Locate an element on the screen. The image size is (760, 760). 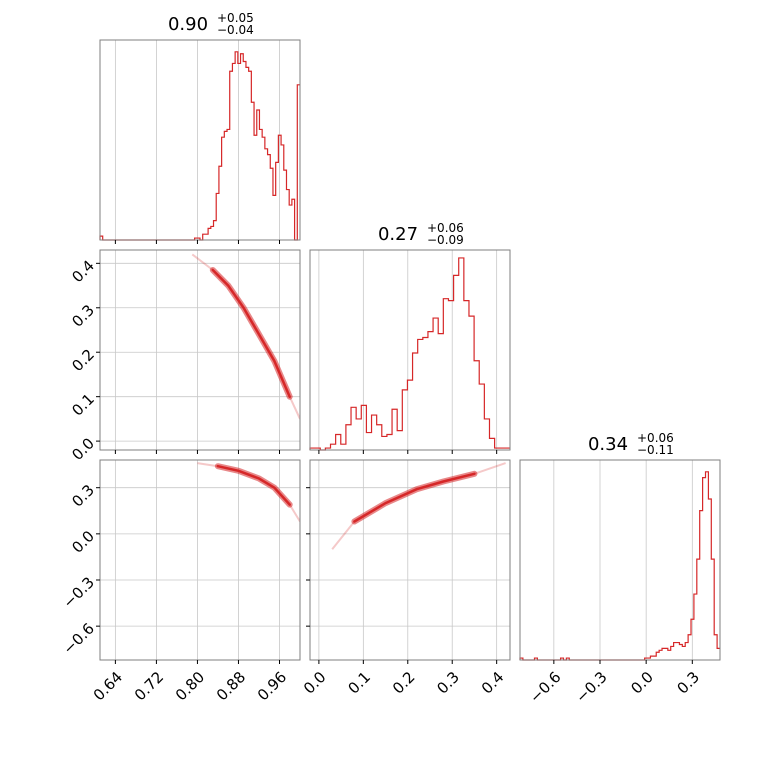
x-tick-label: 0.96 is located at coordinates (272, 686).